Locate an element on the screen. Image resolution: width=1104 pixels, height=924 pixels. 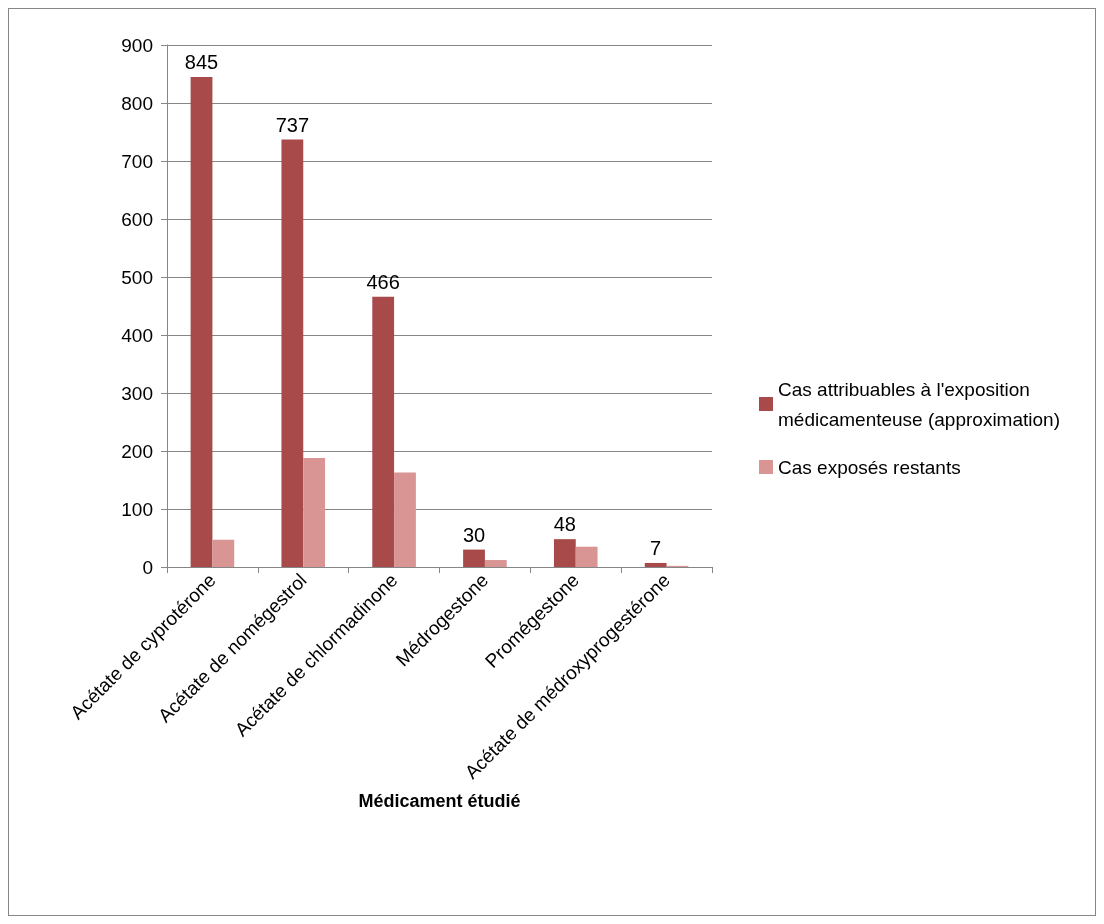
y-tick-label: 0 is located at coordinates (147, 567).